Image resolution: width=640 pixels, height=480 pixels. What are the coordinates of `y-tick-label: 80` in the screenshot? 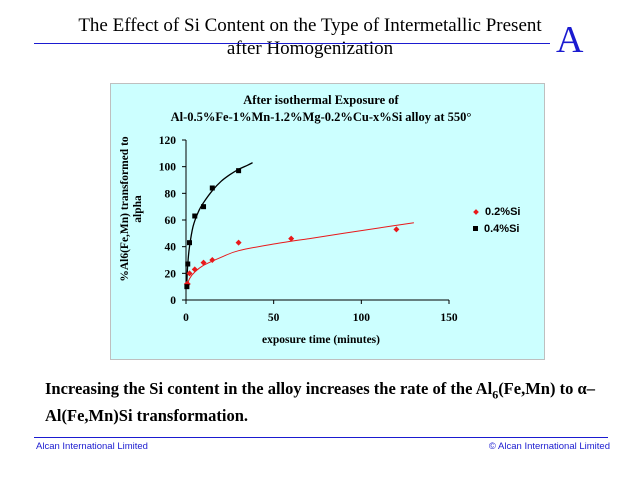 It's located at (171, 194).